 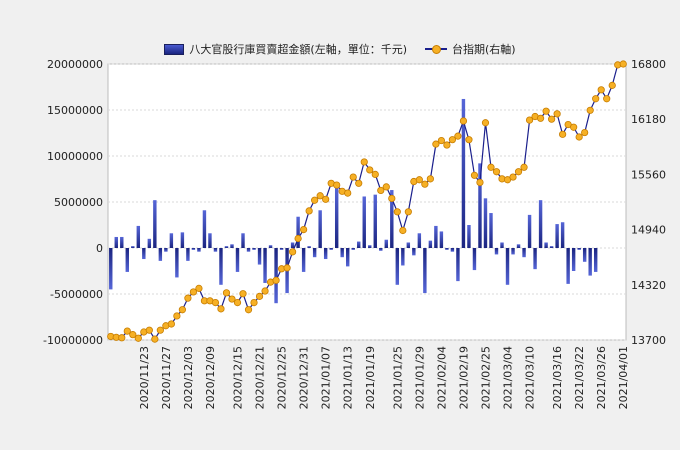 What do you see at coordinates (419, 377) in the screenshot?
I see `x-tick-label: 2021/01/29` at bounding box center [419, 377].